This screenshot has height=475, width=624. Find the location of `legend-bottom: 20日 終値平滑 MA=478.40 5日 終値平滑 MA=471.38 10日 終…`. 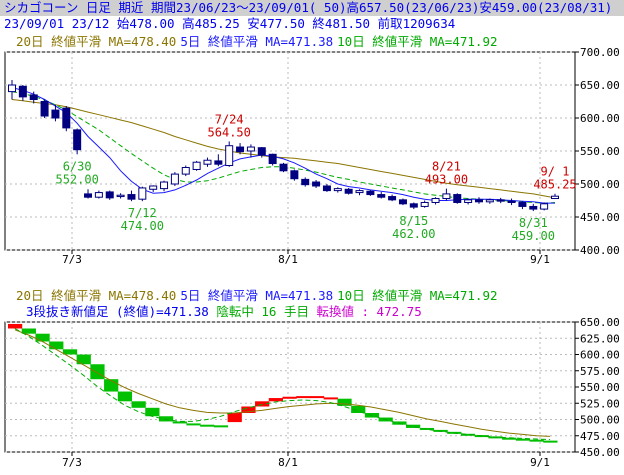

legend-bottom: 20日 終値平滑 MA=478.40 5日 終値平滑 MA=471.38 10日 終… is located at coordinates (312, 296).